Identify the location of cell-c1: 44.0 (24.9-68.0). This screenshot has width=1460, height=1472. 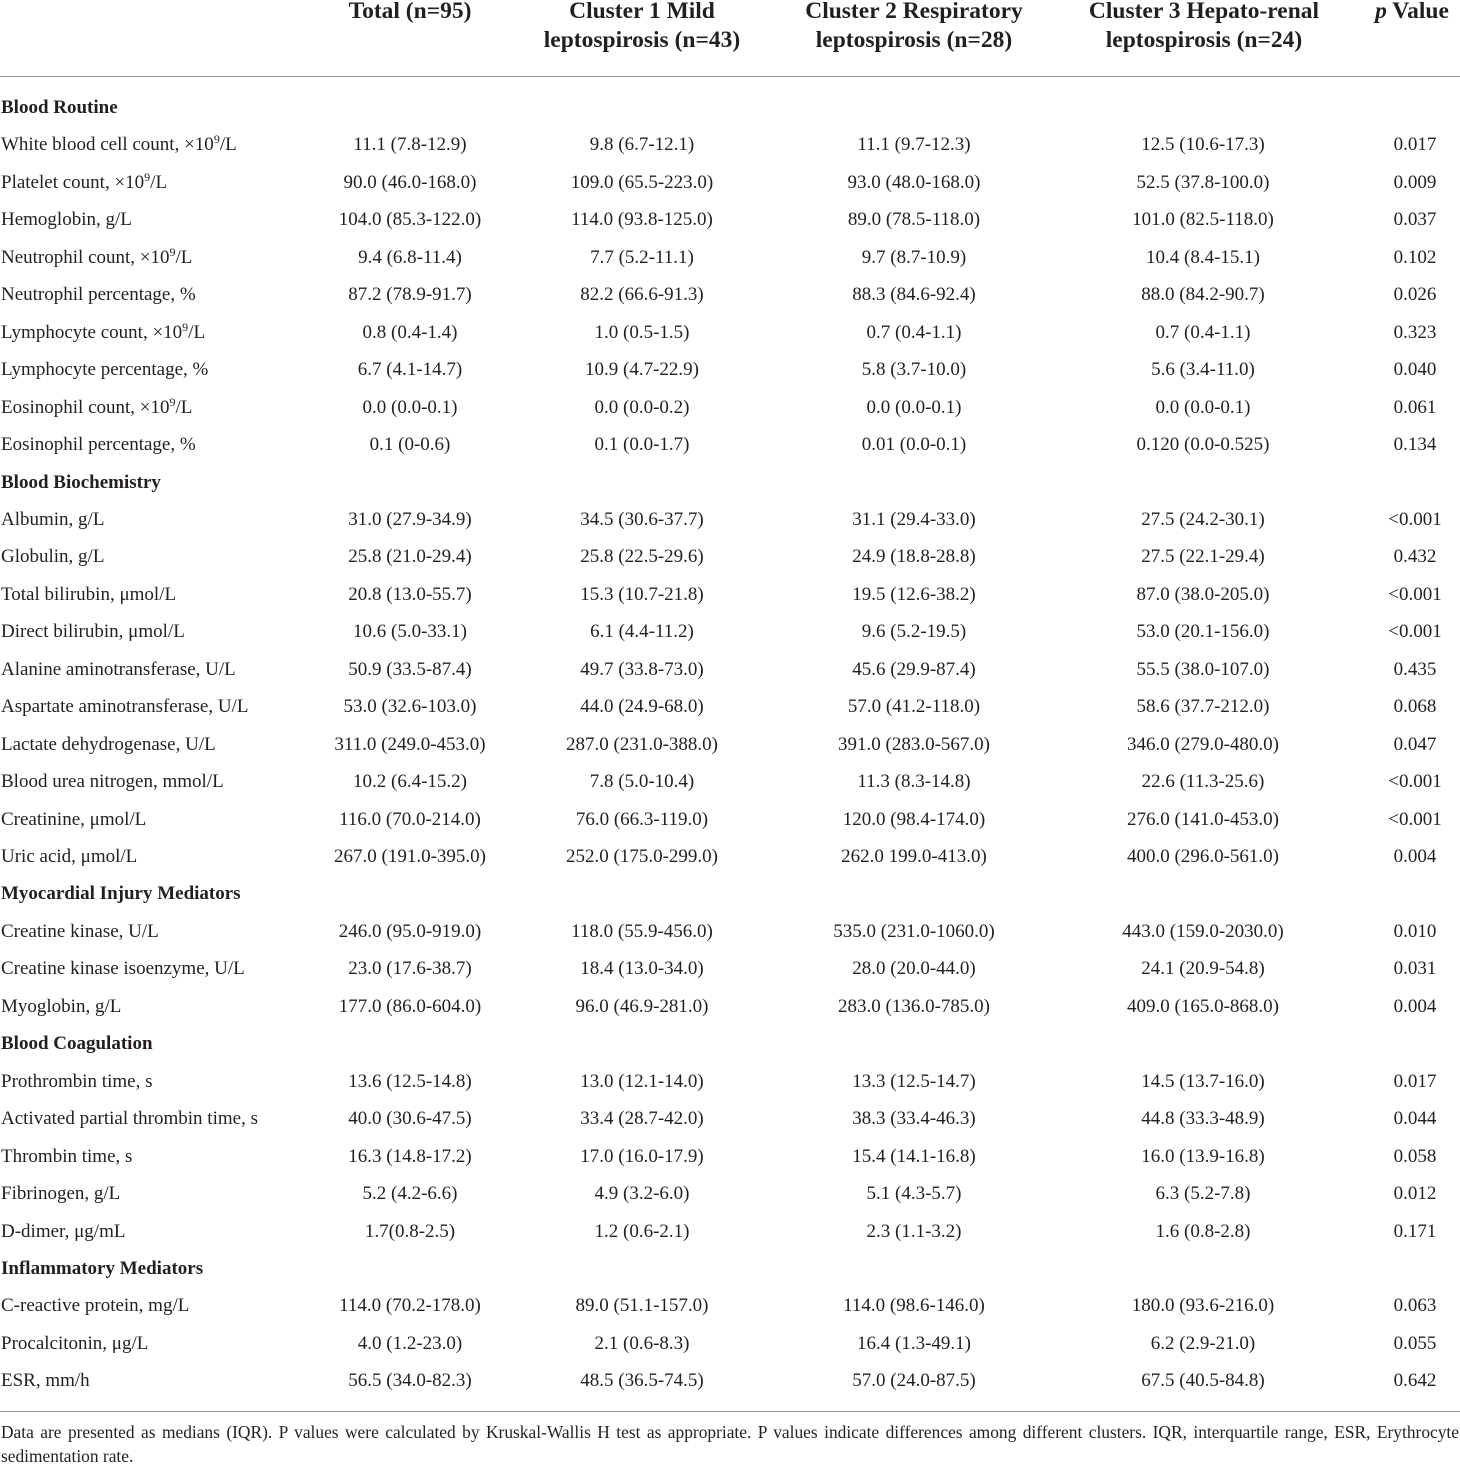
(642, 707).